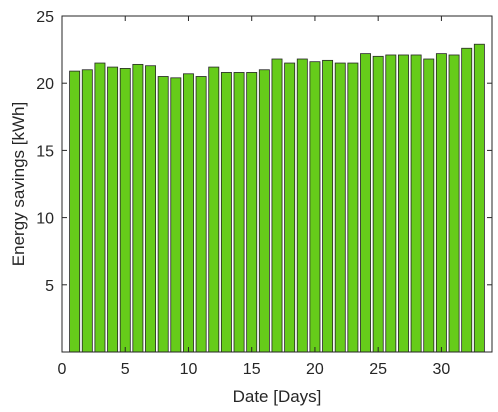  Describe the element at coordinates (277, 396) in the screenshot. I see `x-axis-label: Date [Days]` at that location.